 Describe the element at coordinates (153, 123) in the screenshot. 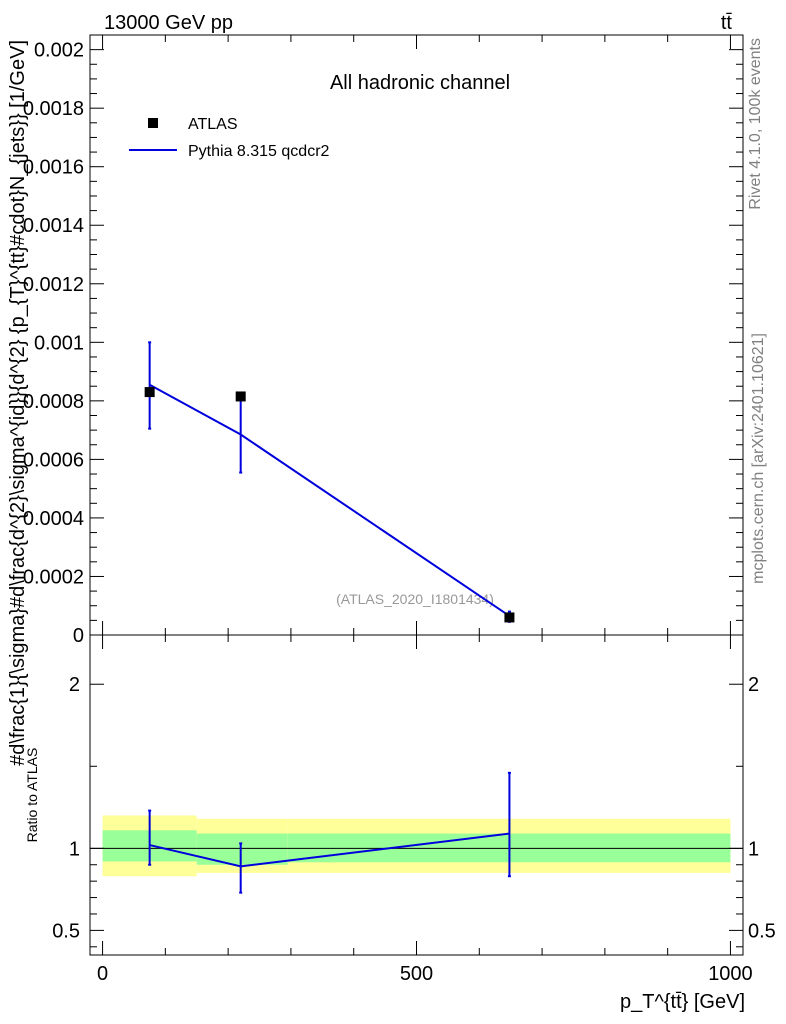

I see `legend-atlas-marker` at that location.